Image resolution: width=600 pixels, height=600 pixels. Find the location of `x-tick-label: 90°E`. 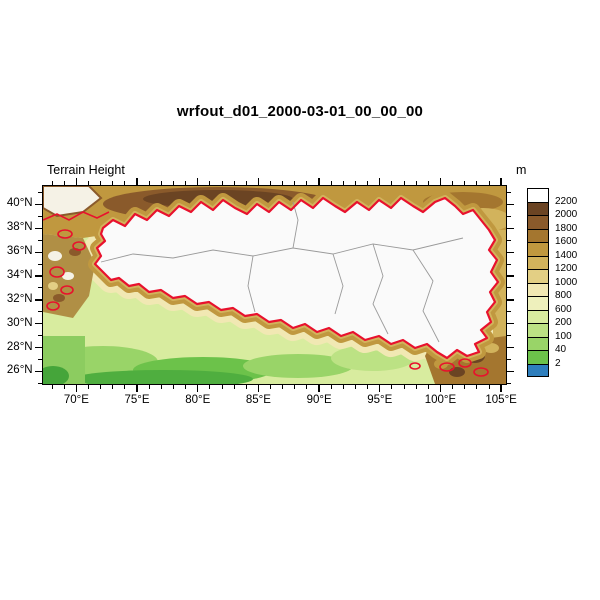

x-tick-label: 90°E is located at coordinates (319, 399).